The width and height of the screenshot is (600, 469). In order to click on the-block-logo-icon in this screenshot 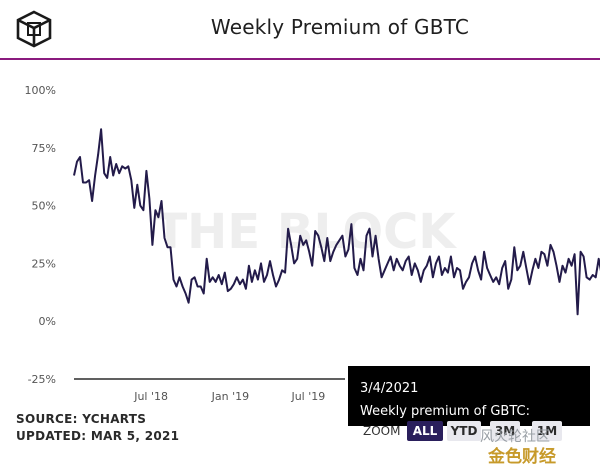, I will do `click(34, 29)`.